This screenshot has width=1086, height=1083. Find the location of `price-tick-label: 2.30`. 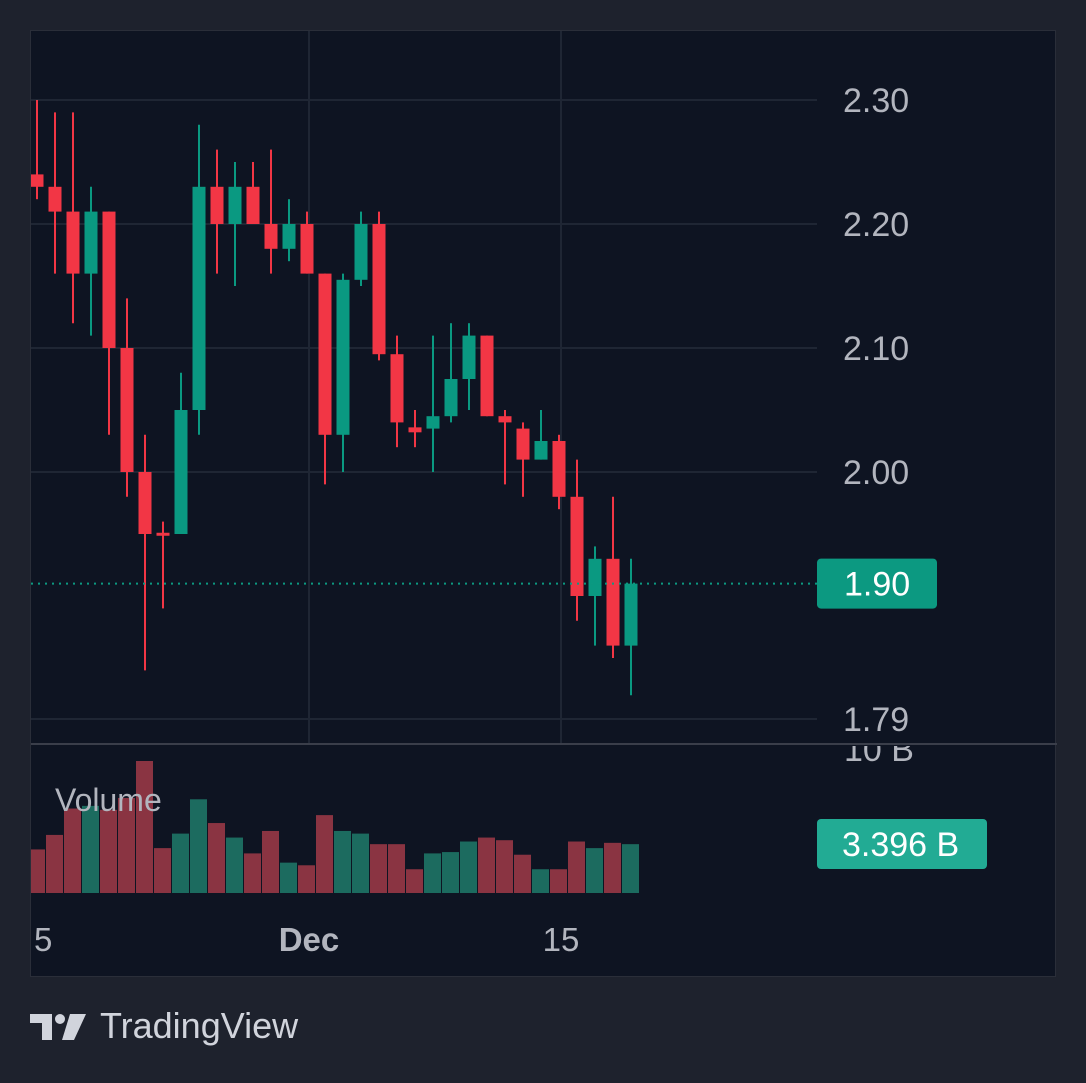

price-tick-label: 2.30 is located at coordinates (876, 101).